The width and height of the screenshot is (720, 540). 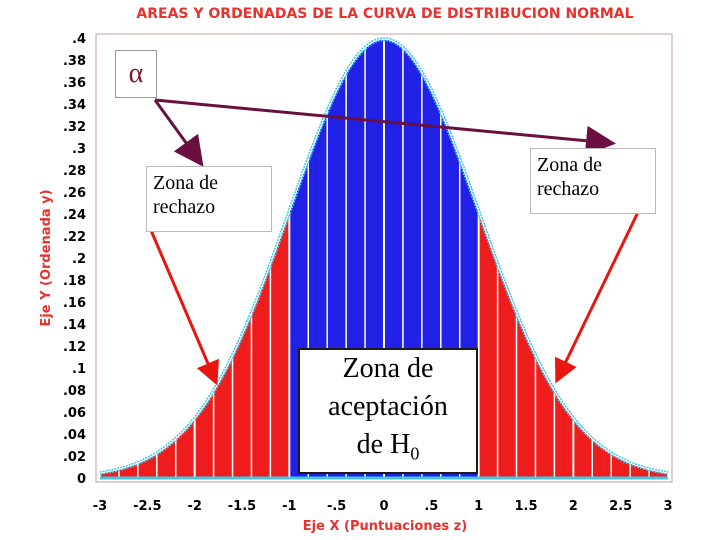 What do you see at coordinates (598, 295) in the screenshot?
I see `rejection-arrow-right` at bounding box center [598, 295].